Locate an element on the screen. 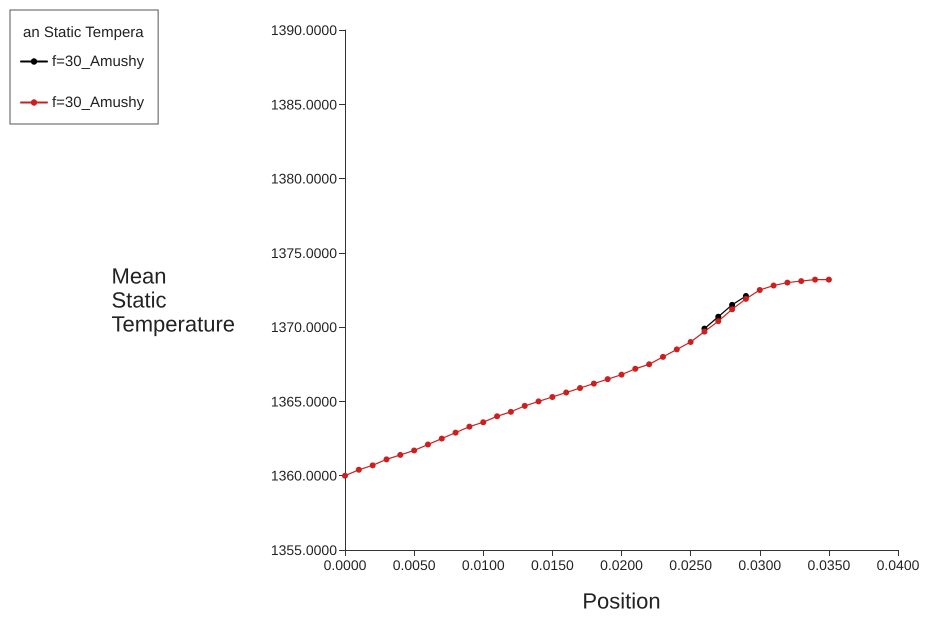 This screenshot has width=938, height=640. x-tick-label: 0.0250 is located at coordinates (690, 565).